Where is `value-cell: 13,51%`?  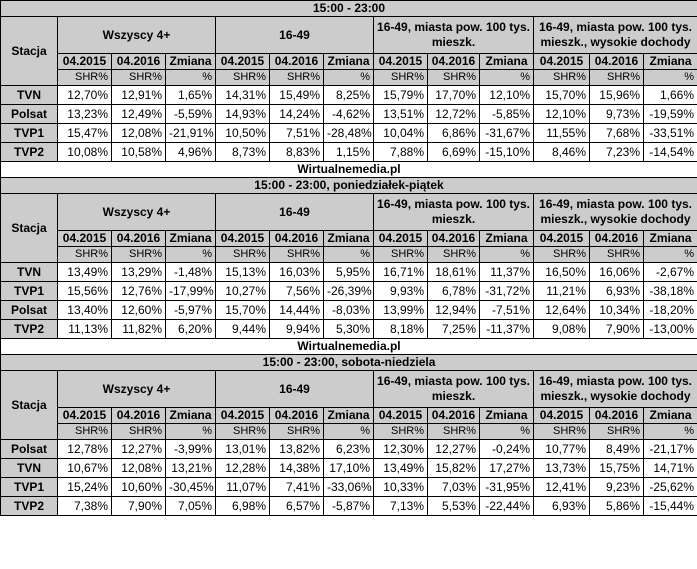 value-cell: 13,51% is located at coordinates (400, 114).